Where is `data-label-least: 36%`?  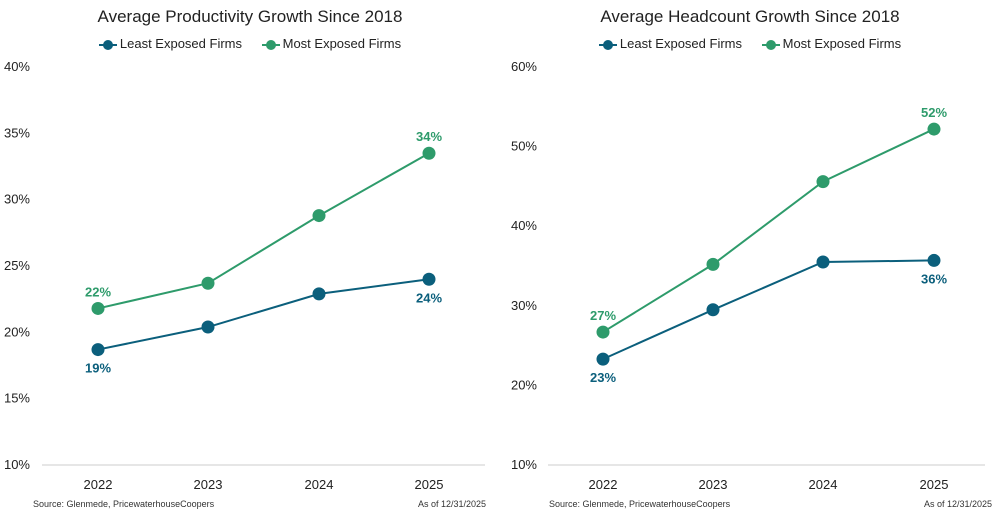 data-label-least: 36% is located at coordinates (934, 278).